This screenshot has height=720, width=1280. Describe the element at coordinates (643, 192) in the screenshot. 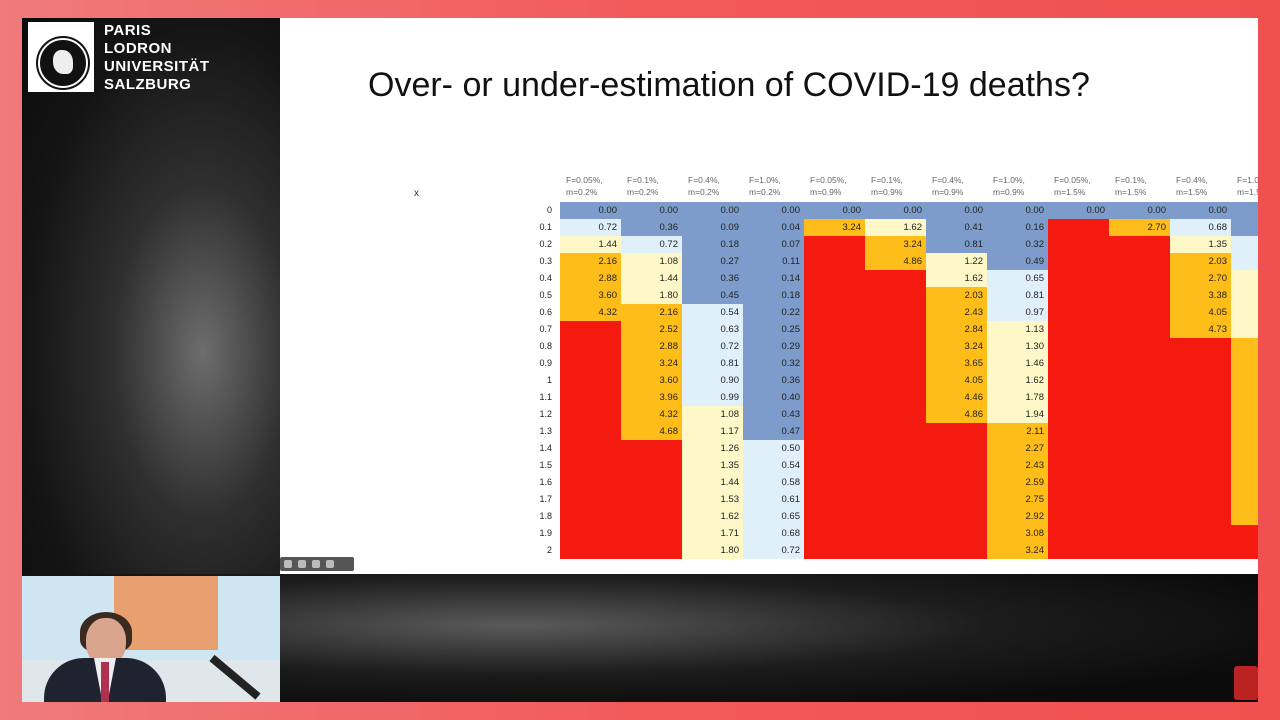

I see `column-header-line: m=0.2%` at that location.